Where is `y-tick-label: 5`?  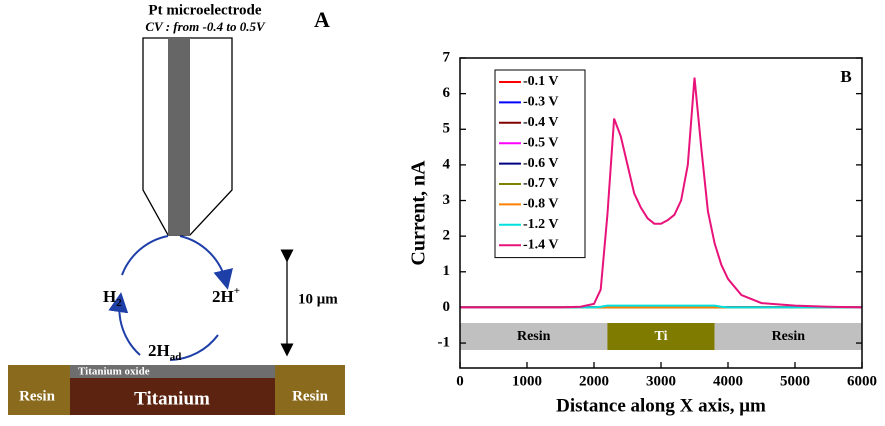 y-tick-label: 5 is located at coordinates (447, 129).